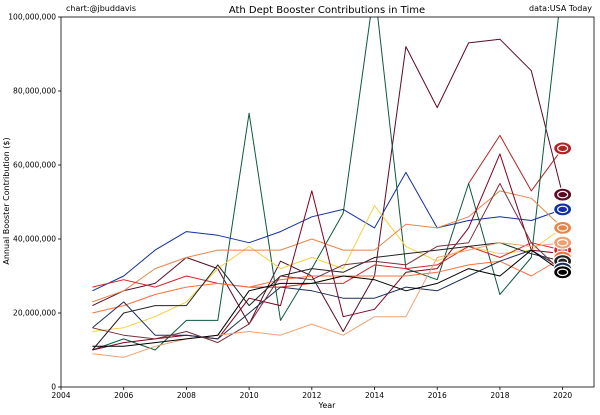 This screenshot has height=415, width=600. Describe the element at coordinates (53, 387) in the screenshot. I see `y-tick-label: 0` at that location.